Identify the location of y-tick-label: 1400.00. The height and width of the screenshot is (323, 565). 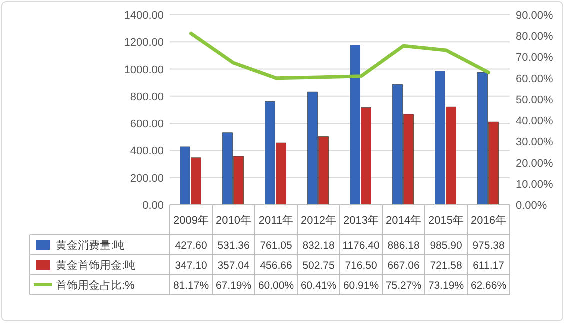
(144, 16).